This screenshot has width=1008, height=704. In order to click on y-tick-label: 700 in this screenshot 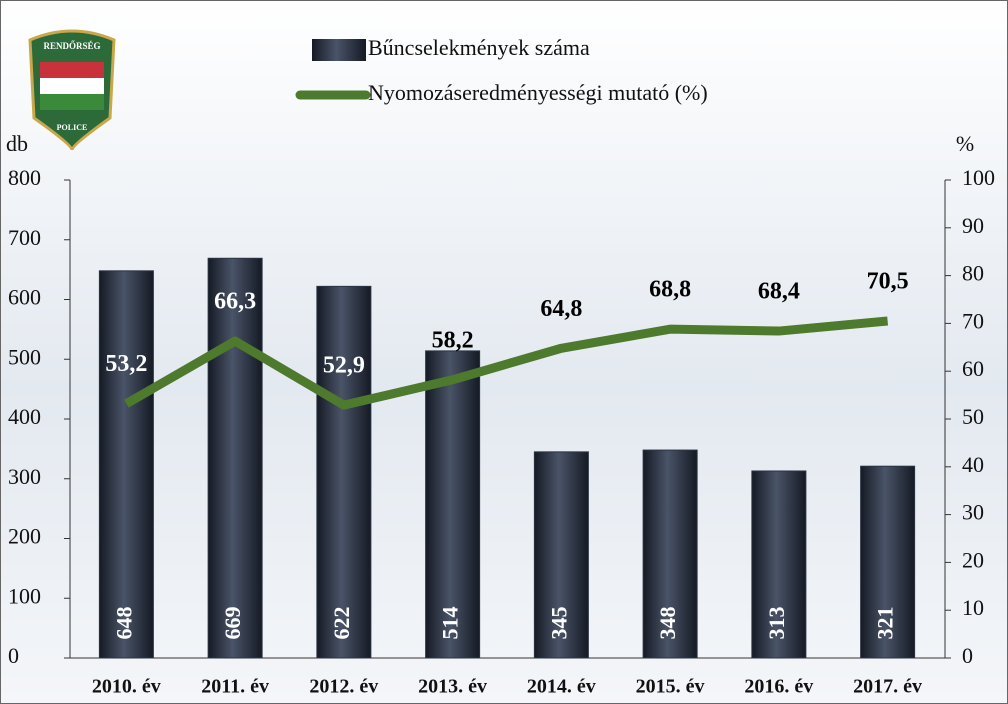, I will do `click(24, 237)`.